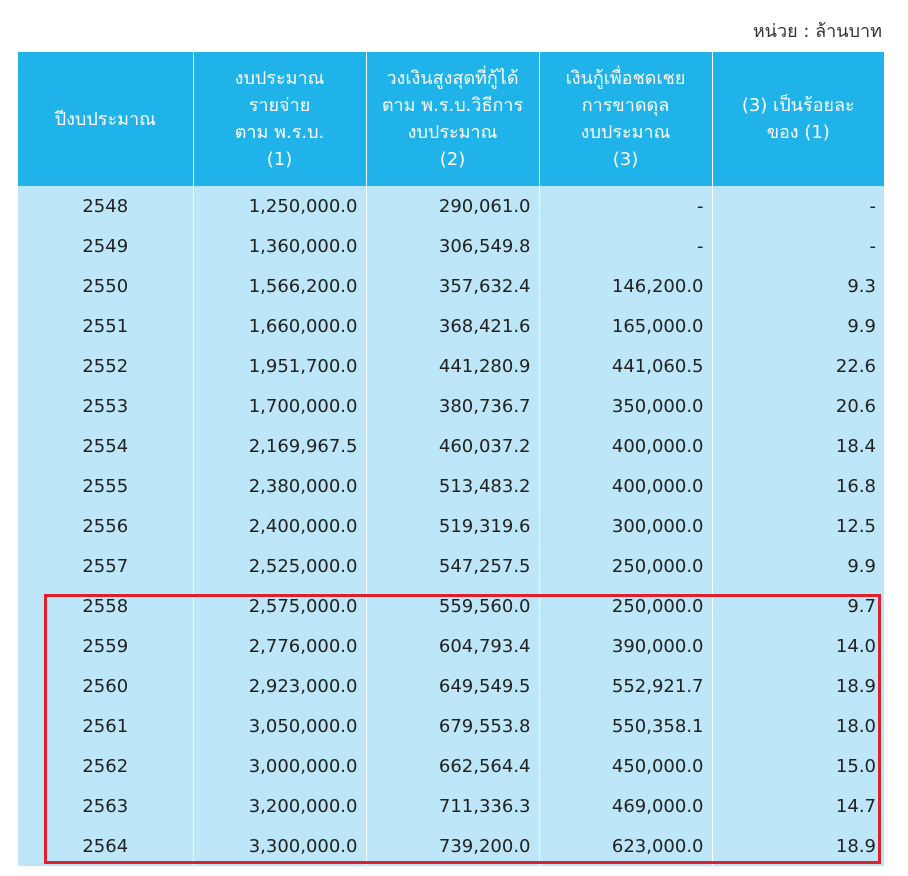 The width and height of the screenshot is (908, 876). I want to click on cell-percent: 18.0, so click(798, 726).